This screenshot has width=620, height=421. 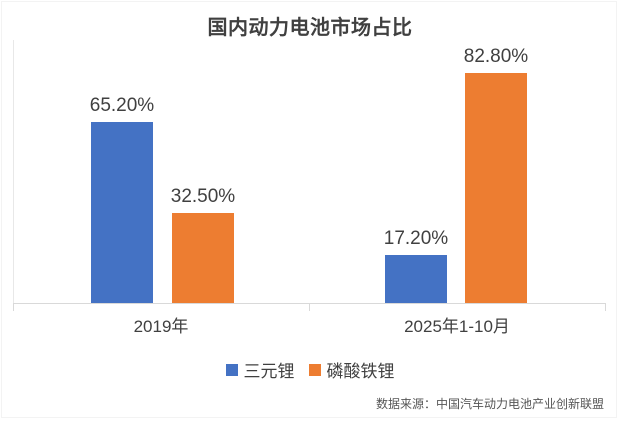 What do you see at coordinates (309, 307) in the screenshot?
I see `axis-tick-middle` at bounding box center [309, 307].